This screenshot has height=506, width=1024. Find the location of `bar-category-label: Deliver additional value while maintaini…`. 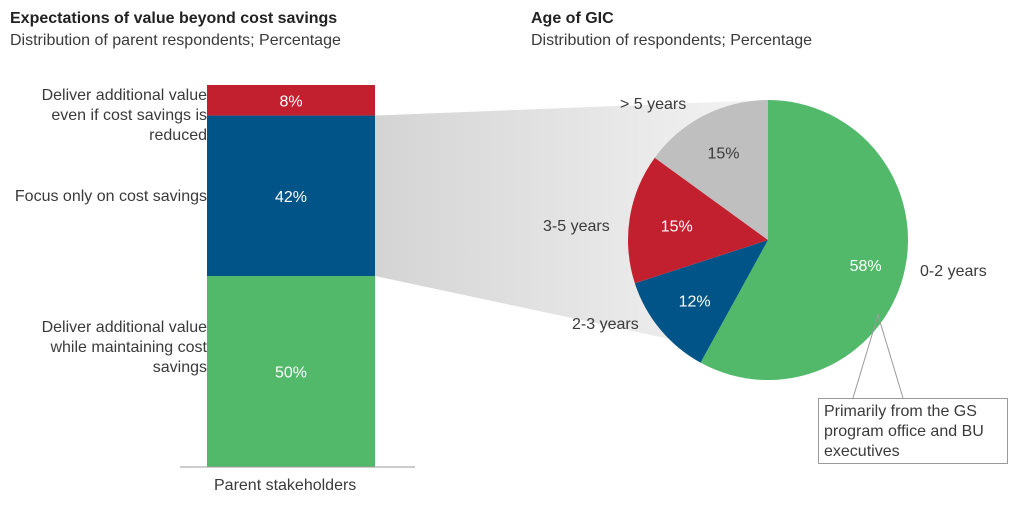

bar-category-label: Deliver additional value while maintaini… is located at coordinates (124, 347).